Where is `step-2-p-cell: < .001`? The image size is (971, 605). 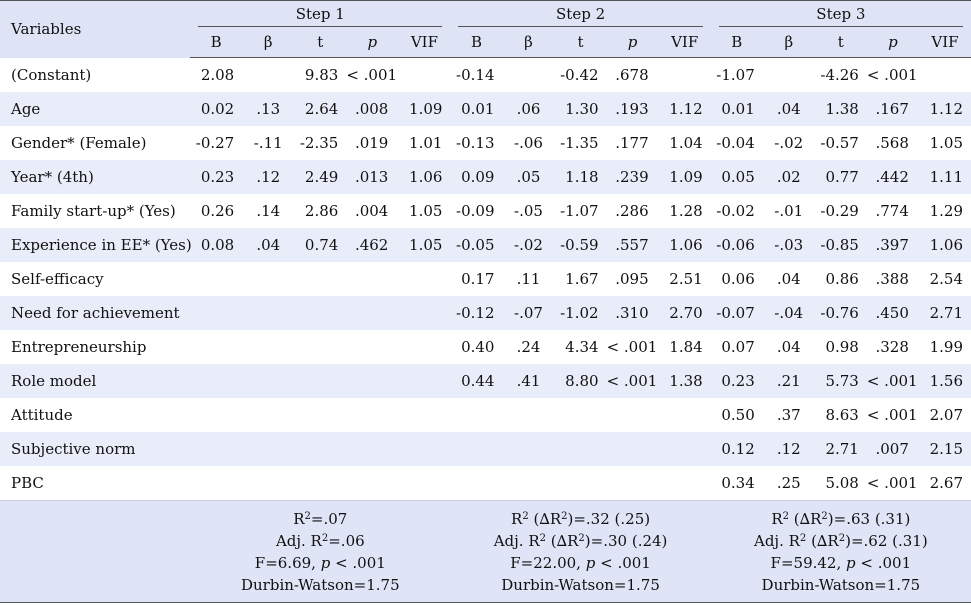
step-2-p-cell: < .001 is located at coordinates (632, 347).